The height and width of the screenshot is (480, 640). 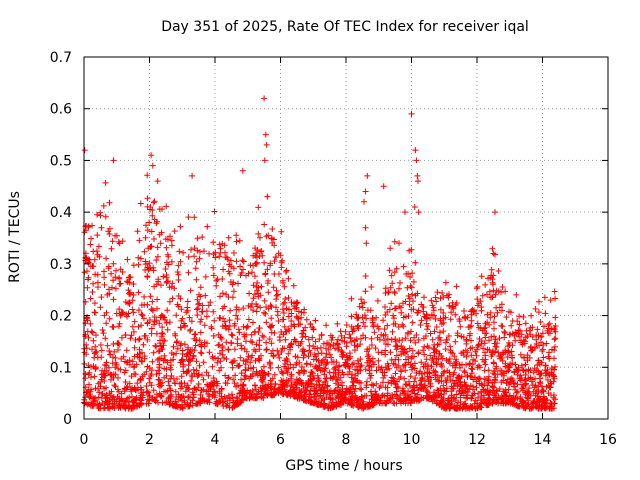 I want to click on x-tick-label: 6, so click(x=280, y=440).